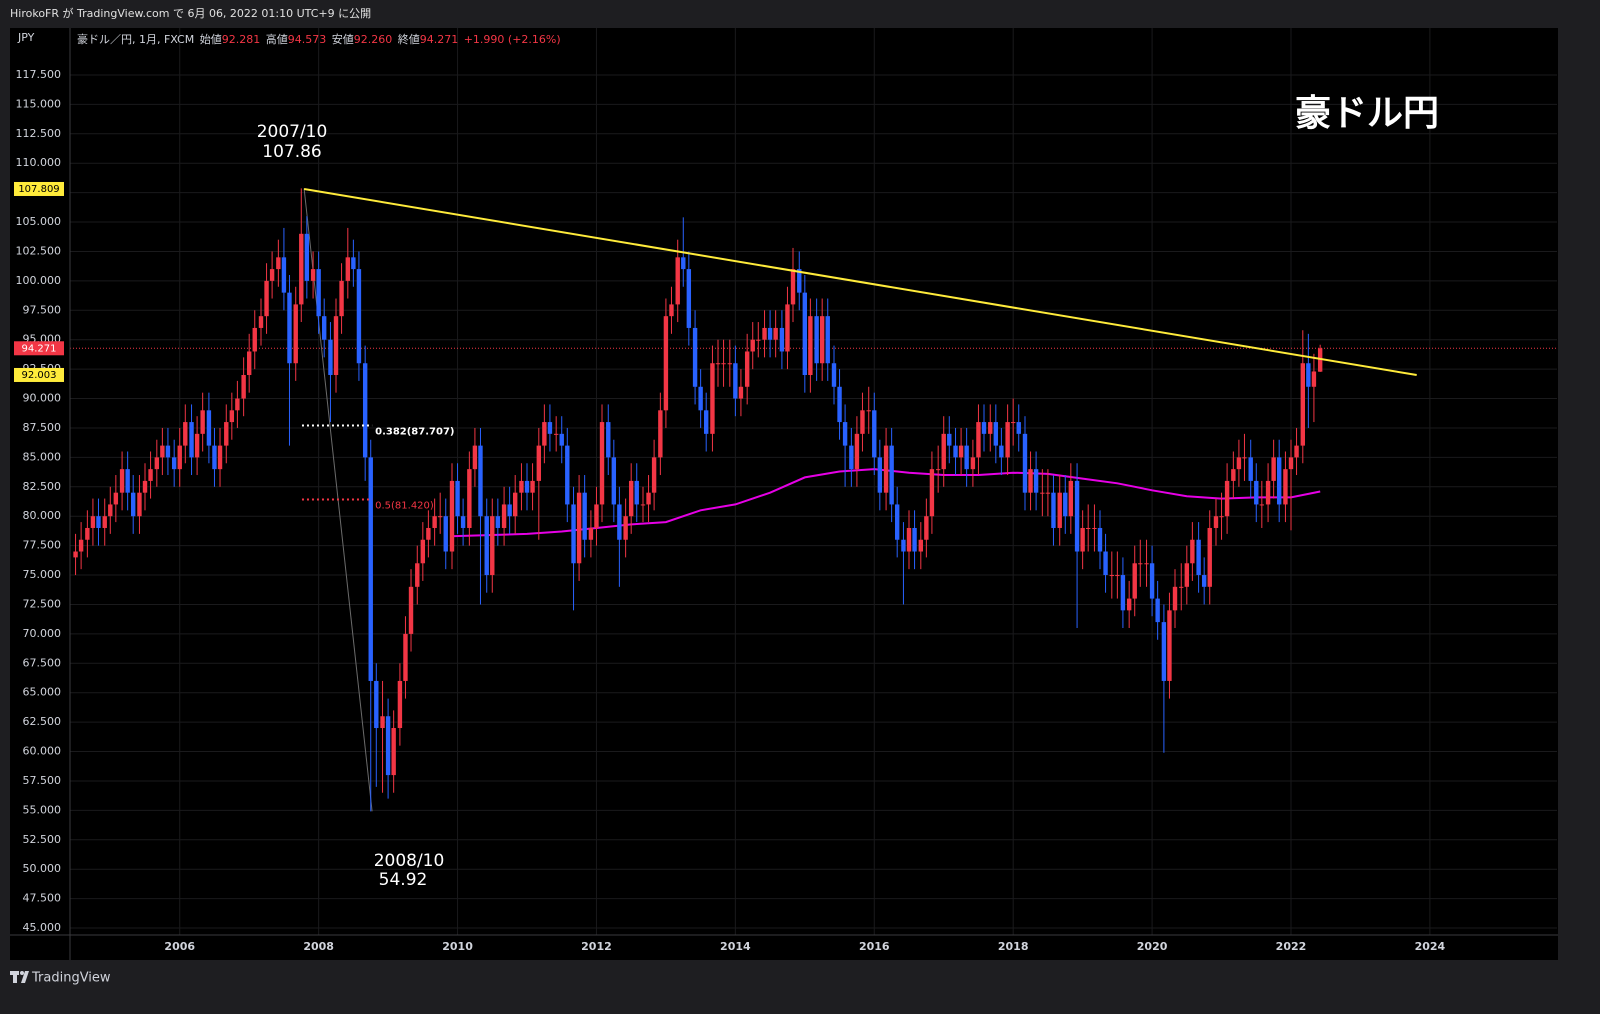 The width and height of the screenshot is (1600, 1014). Describe the element at coordinates (1367, 113) in the screenshot. I see `chart-title: 豪ドル円` at that location.